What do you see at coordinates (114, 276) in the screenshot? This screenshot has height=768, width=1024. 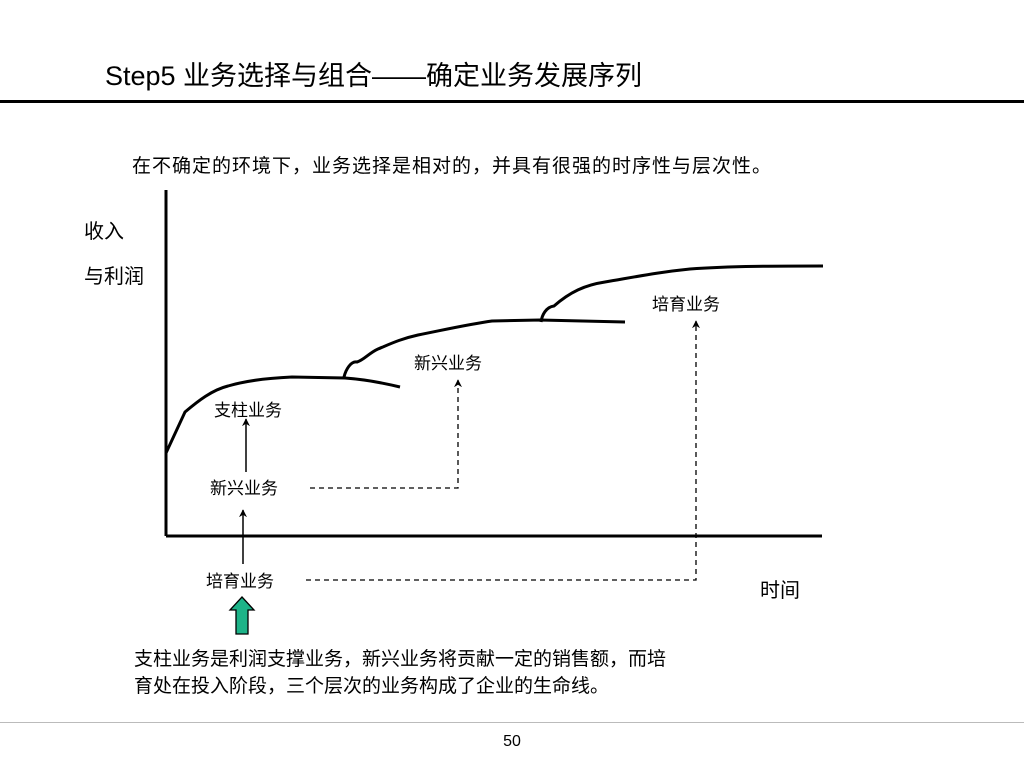 I see `y-axis-label-line-2: 与利润` at bounding box center [114, 276].